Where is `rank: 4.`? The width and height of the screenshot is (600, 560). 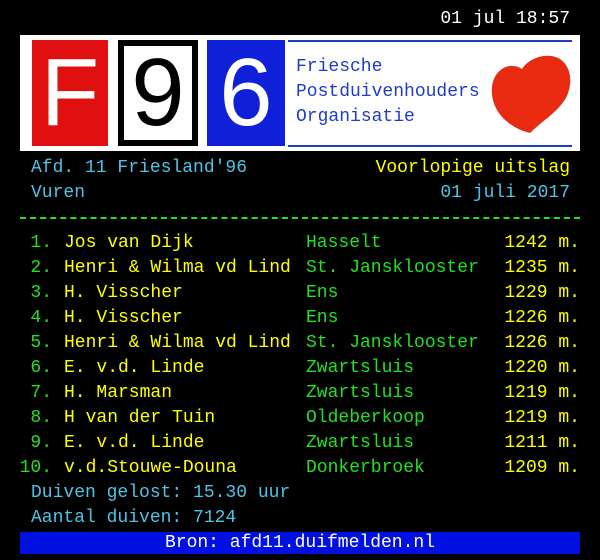
rank: 4. is located at coordinates (41, 318).